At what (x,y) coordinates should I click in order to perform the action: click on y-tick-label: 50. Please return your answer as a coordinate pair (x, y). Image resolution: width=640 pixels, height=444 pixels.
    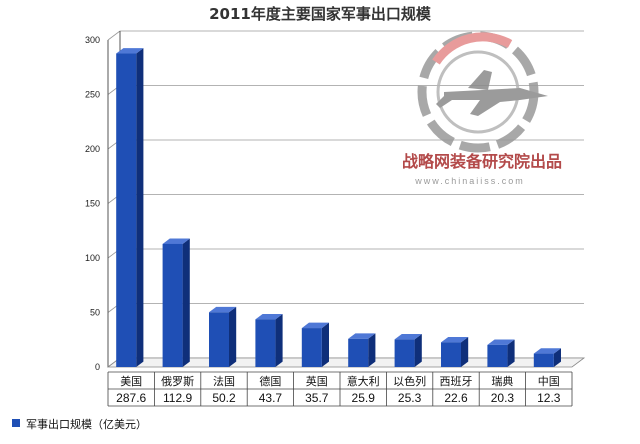
    Looking at the image, I should click on (95, 313).